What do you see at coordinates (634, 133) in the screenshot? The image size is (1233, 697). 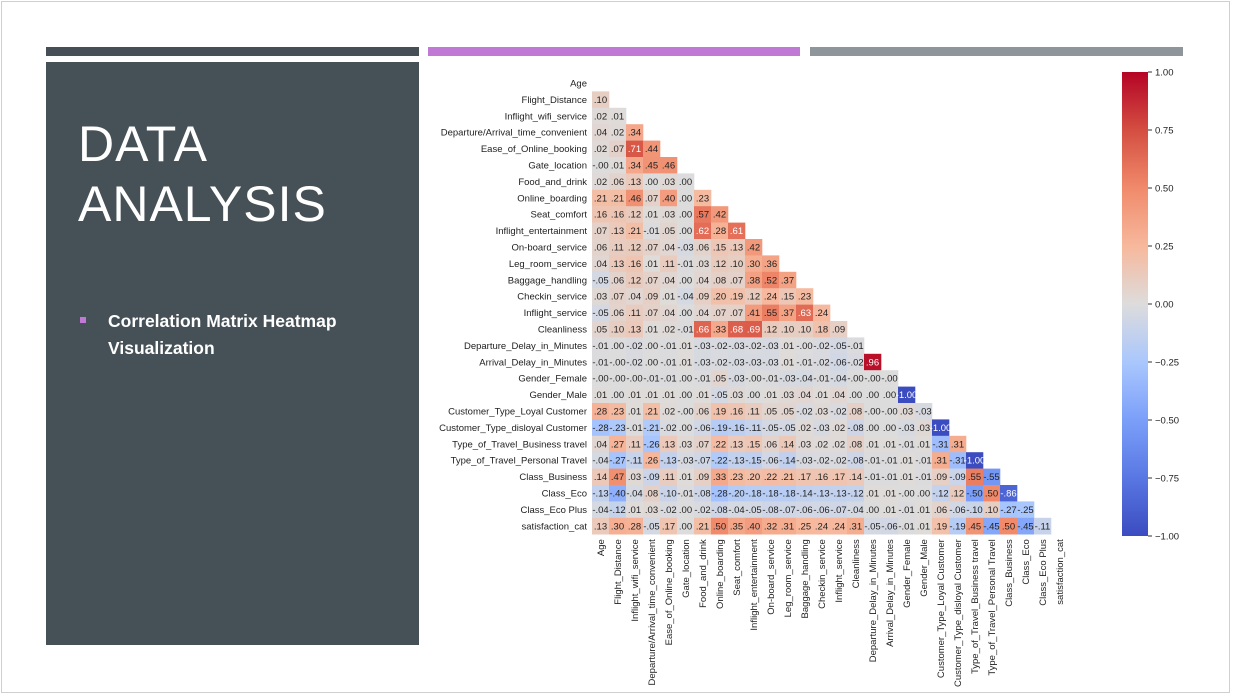 I see `cell-value-label: .34` at bounding box center [634, 133].